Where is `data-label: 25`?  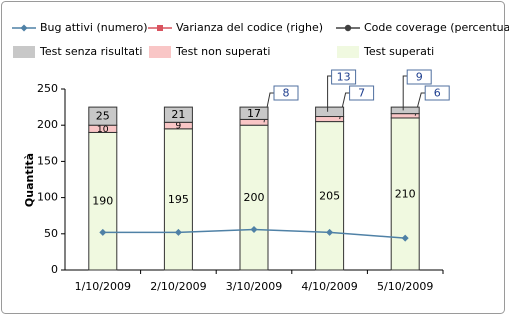 data-label: 25 is located at coordinates (103, 116).